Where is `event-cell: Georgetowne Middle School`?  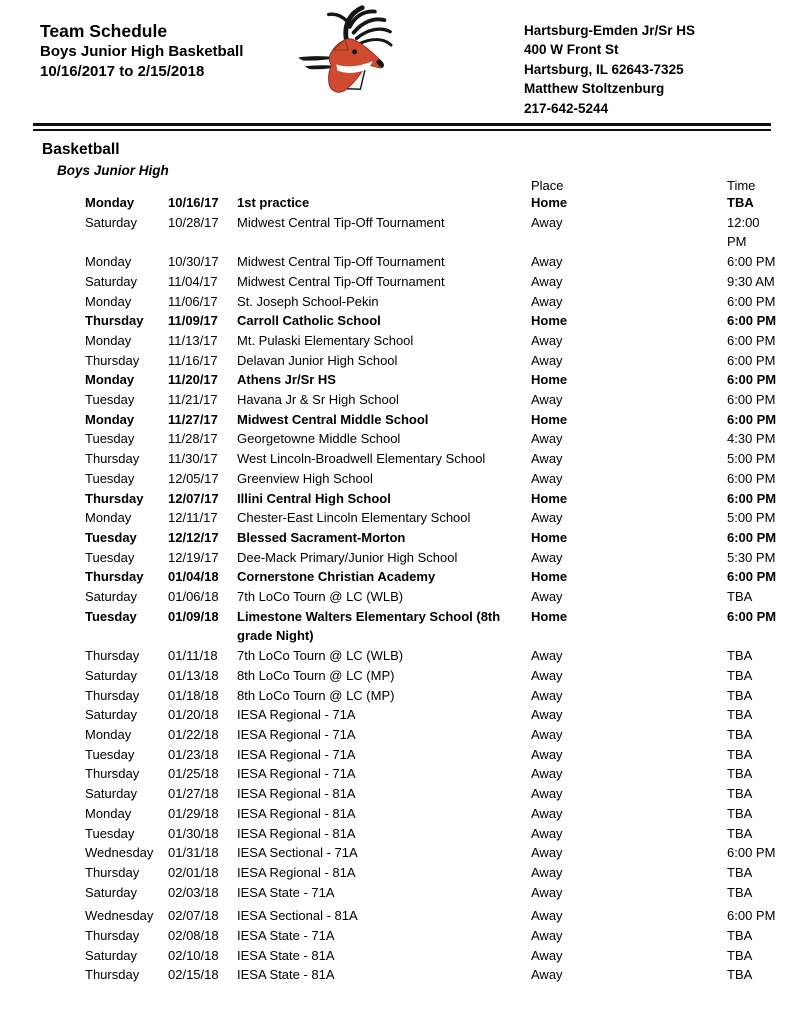
event-cell: Georgetowne Middle School is located at coordinates (319, 439).